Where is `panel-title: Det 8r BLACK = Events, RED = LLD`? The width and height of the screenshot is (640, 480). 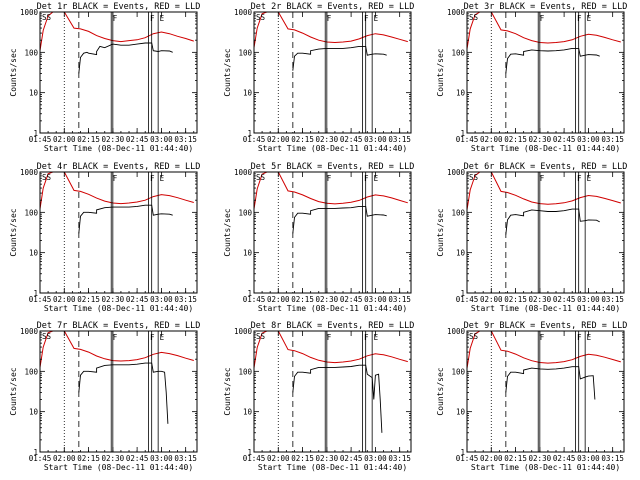 panel-title: Det 8r BLACK = Events, RED = LLD is located at coordinates (333, 326).